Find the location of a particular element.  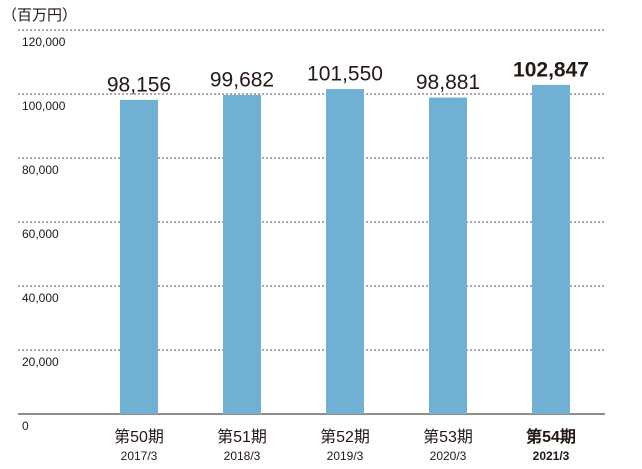

y-tick-label: 60,000 is located at coordinates (40, 234).